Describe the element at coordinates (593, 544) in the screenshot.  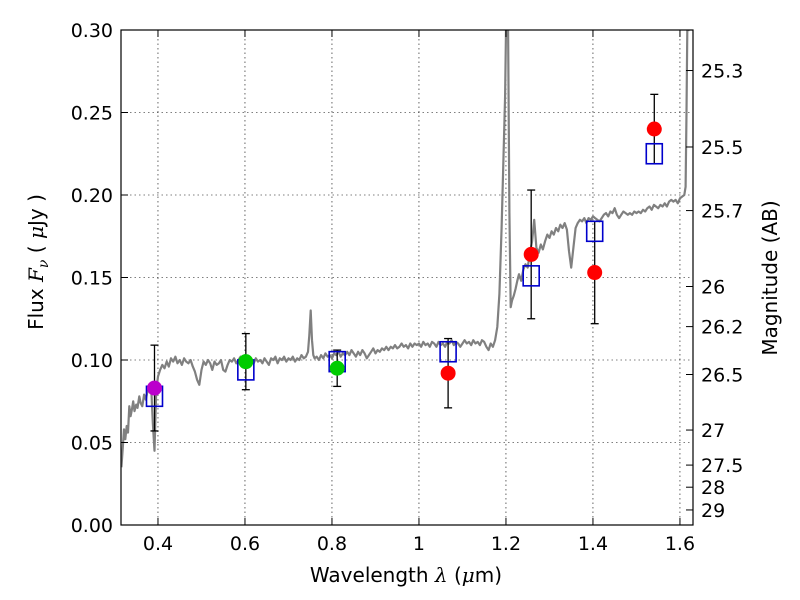
I see `x-tick-label: 1.4` at that location.